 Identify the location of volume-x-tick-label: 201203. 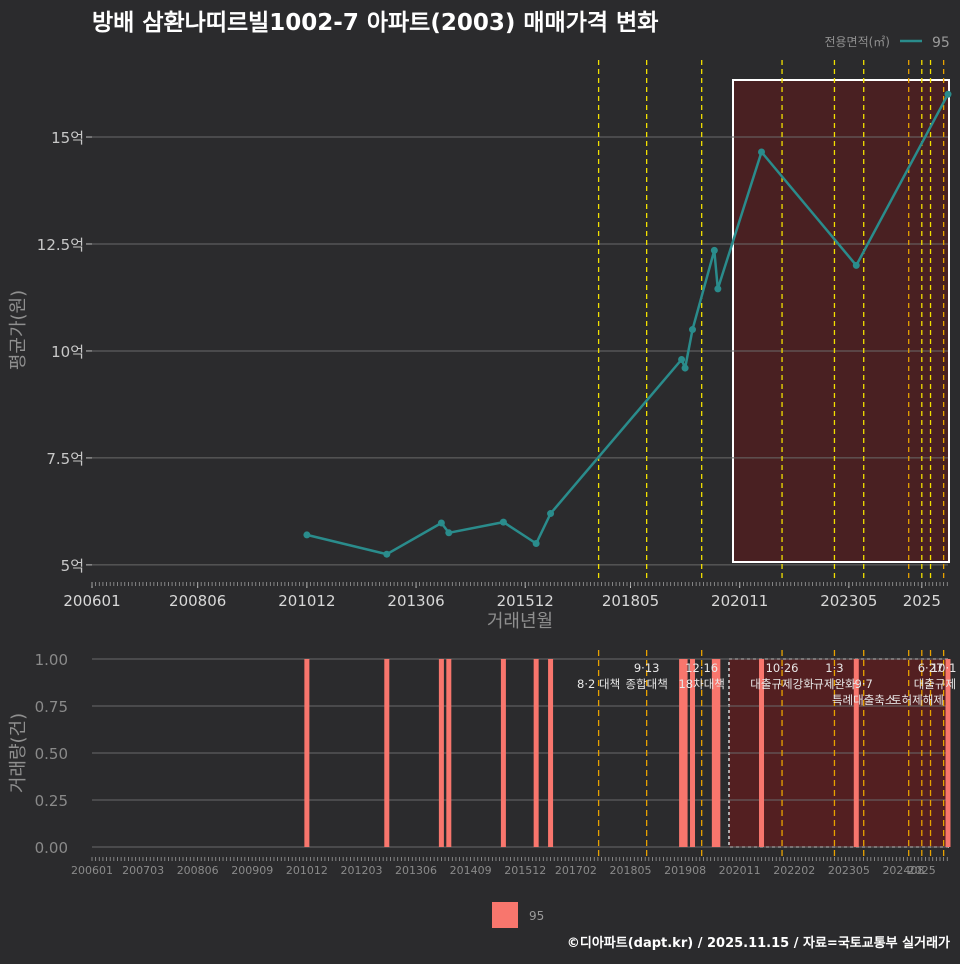
(361, 870).